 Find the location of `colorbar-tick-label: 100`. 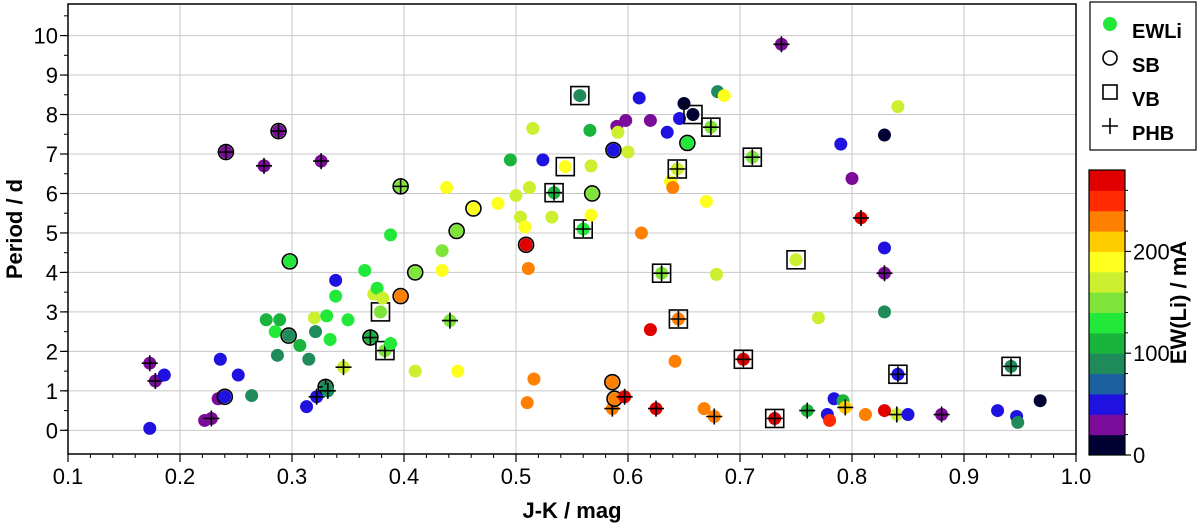

colorbar-tick-label: 100 is located at coordinates (1151, 353).